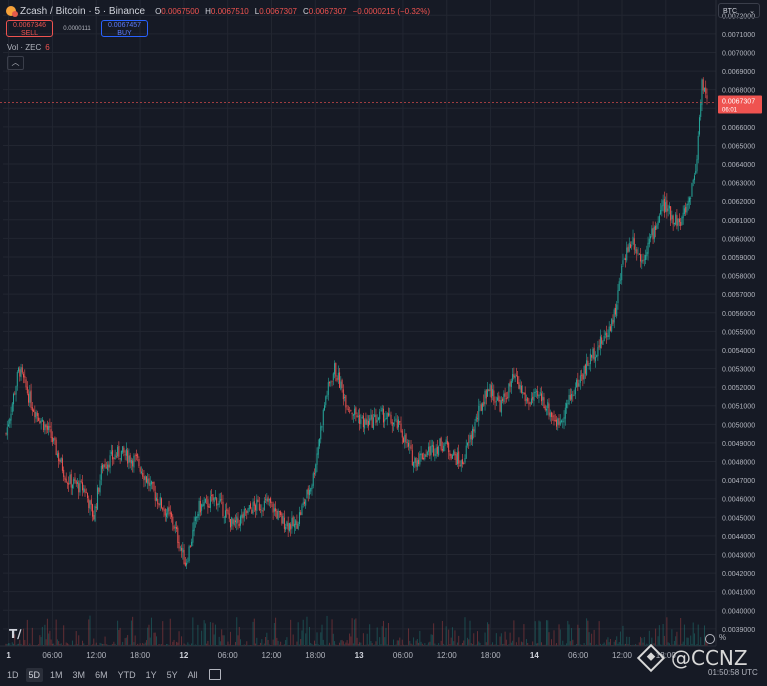  What do you see at coordinates (738, 370) in the screenshot?
I see `price-tick-label: 0.0053000` at bounding box center [738, 370].